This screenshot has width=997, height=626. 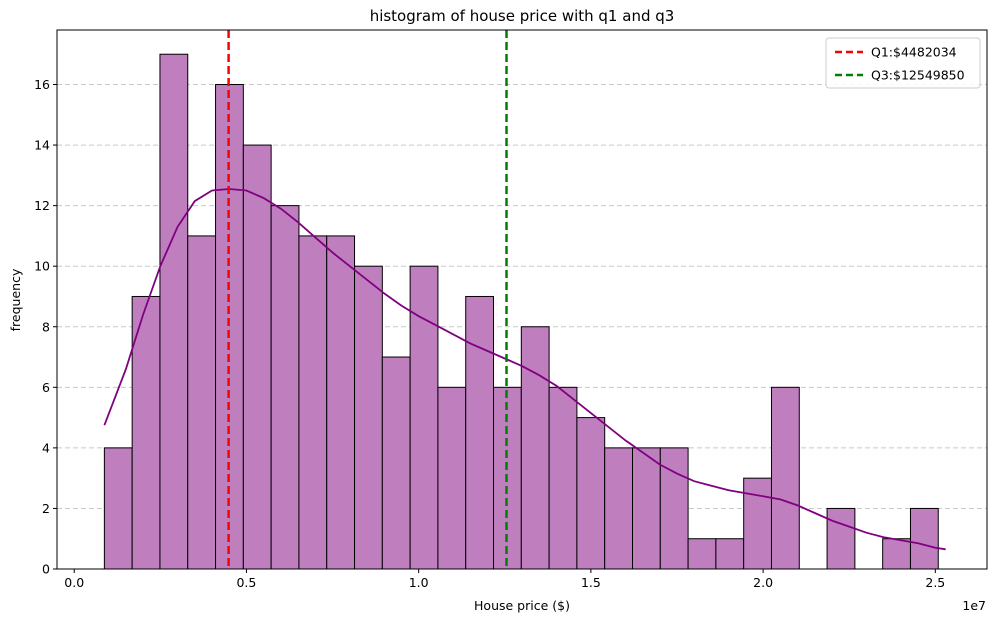 What do you see at coordinates (763, 582) in the screenshot?
I see `x-tick-label: 2.0` at bounding box center [763, 582].